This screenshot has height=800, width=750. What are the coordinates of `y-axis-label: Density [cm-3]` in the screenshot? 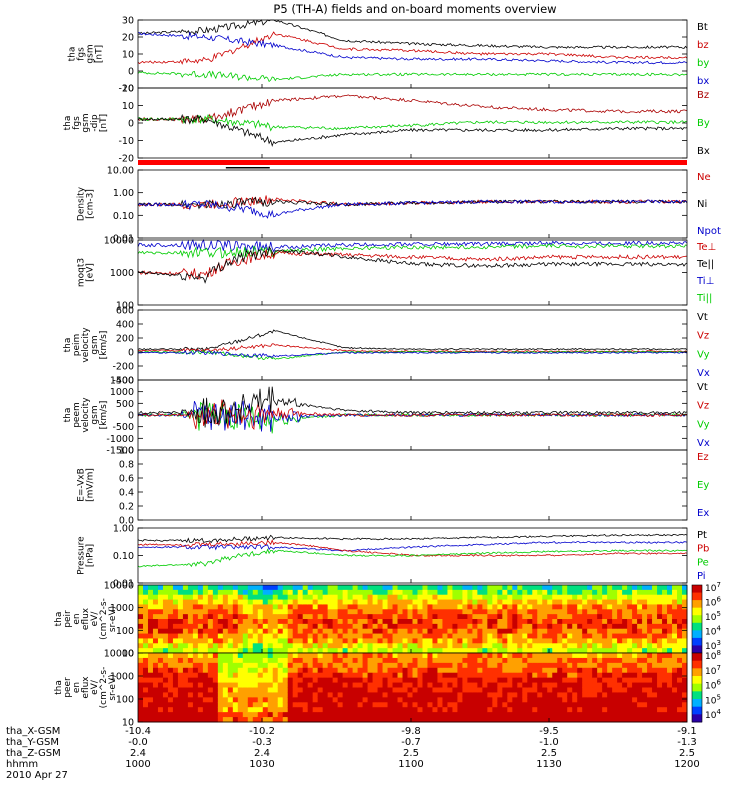 It's located at (86, 203).